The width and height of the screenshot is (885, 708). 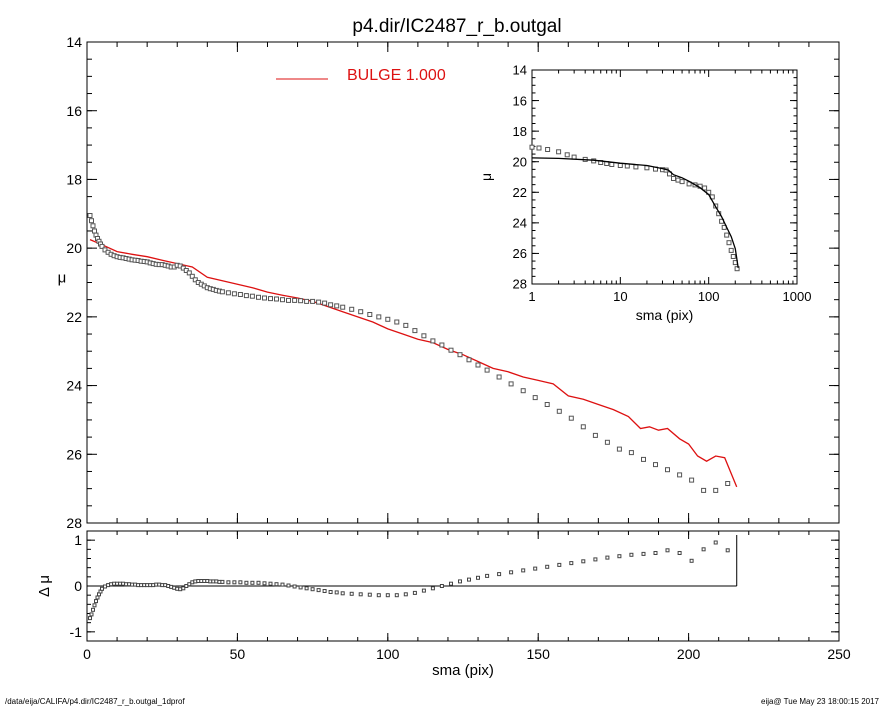 What do you see at coordinates (665, 315) in the screenshot?
I see `inset-xlabel: sma (pix)` at bounding box center [665, 315].